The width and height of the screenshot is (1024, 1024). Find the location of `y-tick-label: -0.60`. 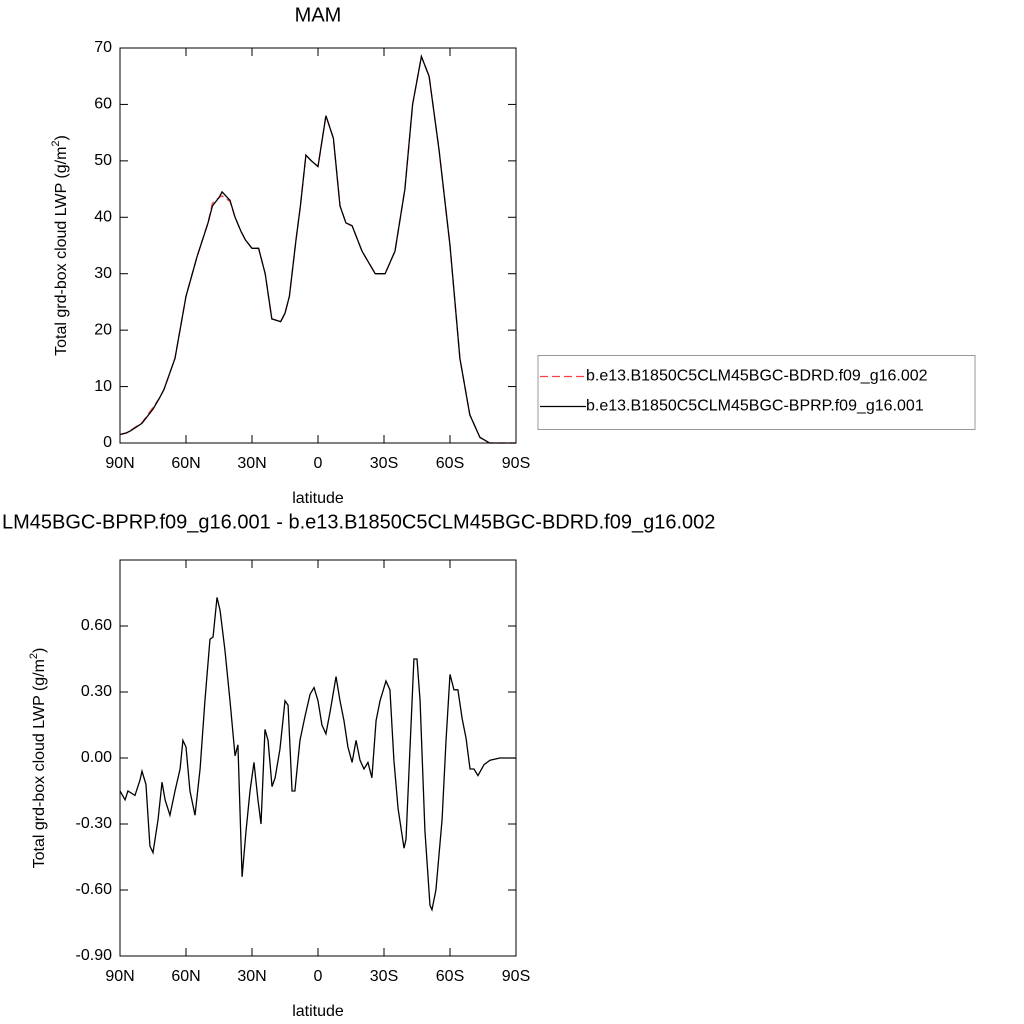

y-tick-label: -0.60 is located at coordinates (94, 889).